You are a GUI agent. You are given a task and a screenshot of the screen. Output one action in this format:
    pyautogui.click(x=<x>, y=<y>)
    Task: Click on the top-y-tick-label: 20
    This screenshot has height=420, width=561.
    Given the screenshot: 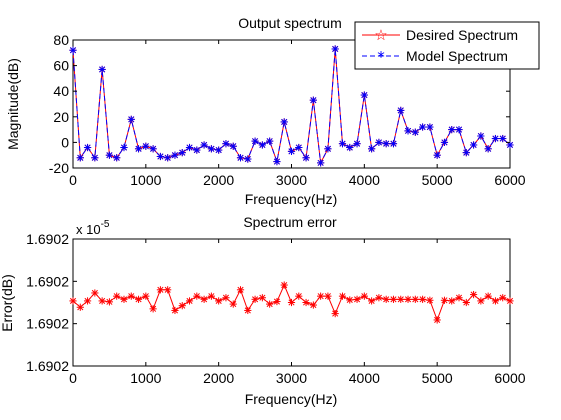 What is the action you would take?
    pyautogui.click(x=61, y=117)
    